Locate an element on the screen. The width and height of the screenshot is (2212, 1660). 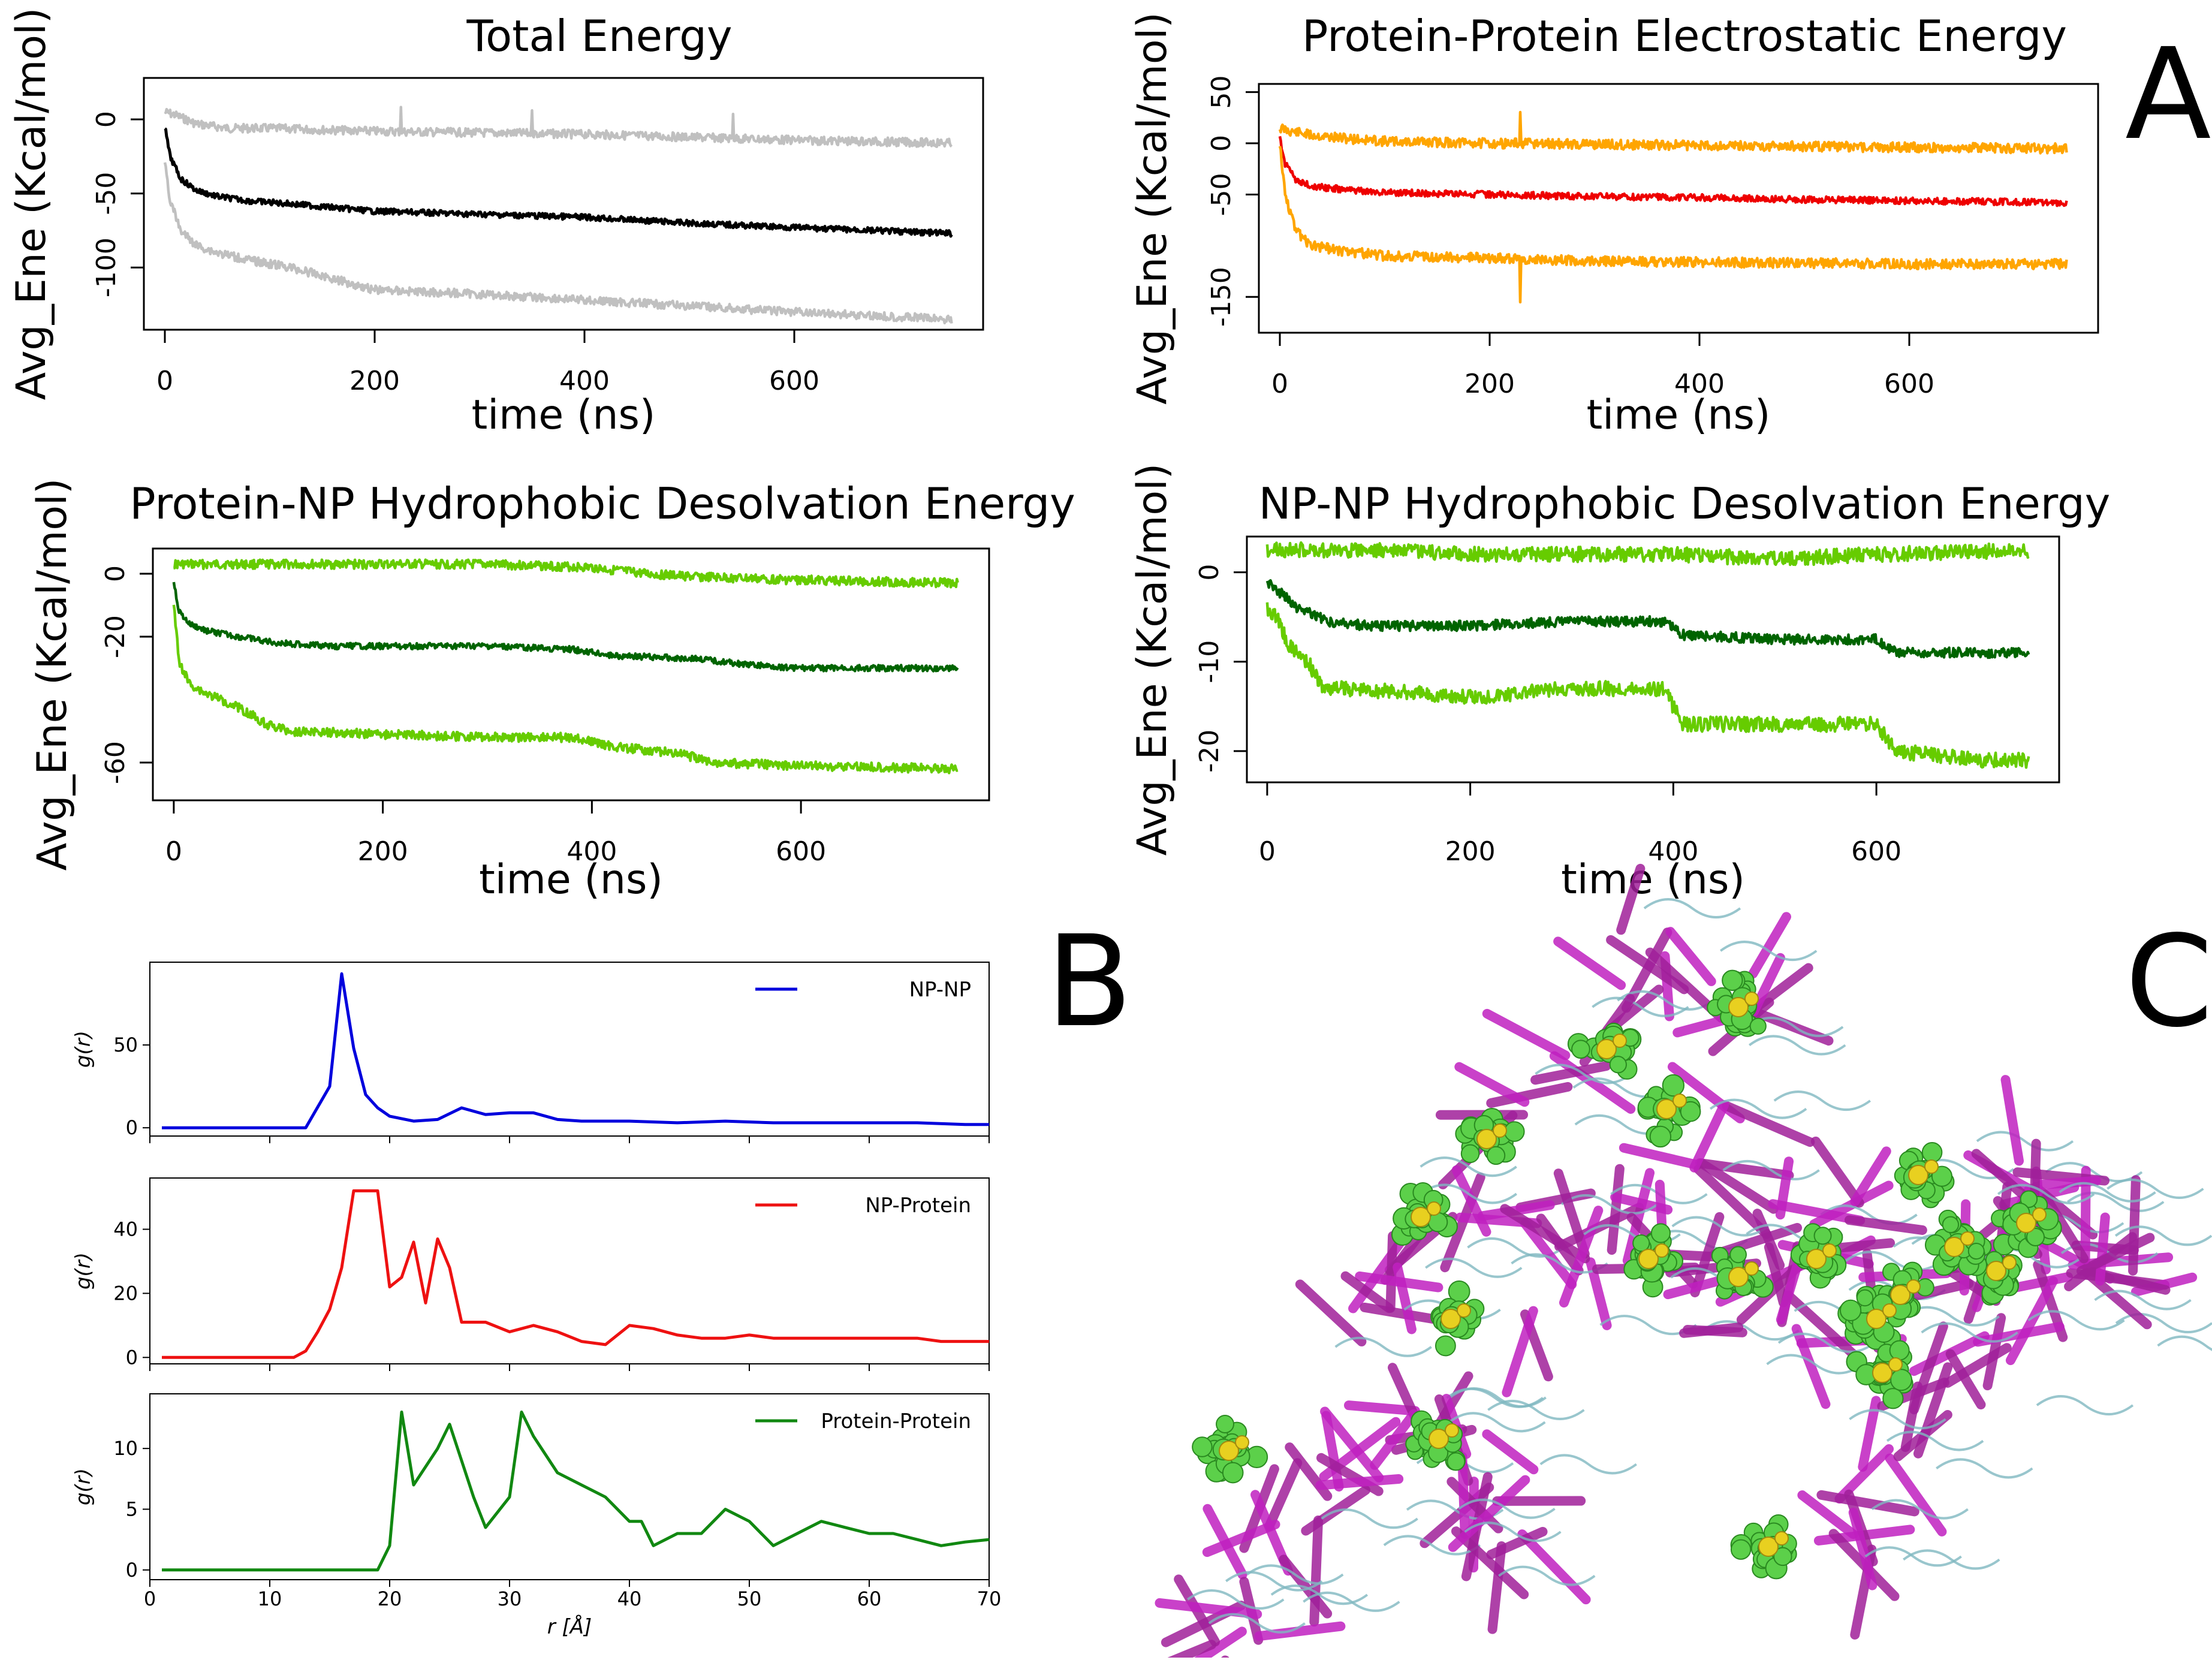
legend-label: NP-NP is located at coordinates (940, 990).